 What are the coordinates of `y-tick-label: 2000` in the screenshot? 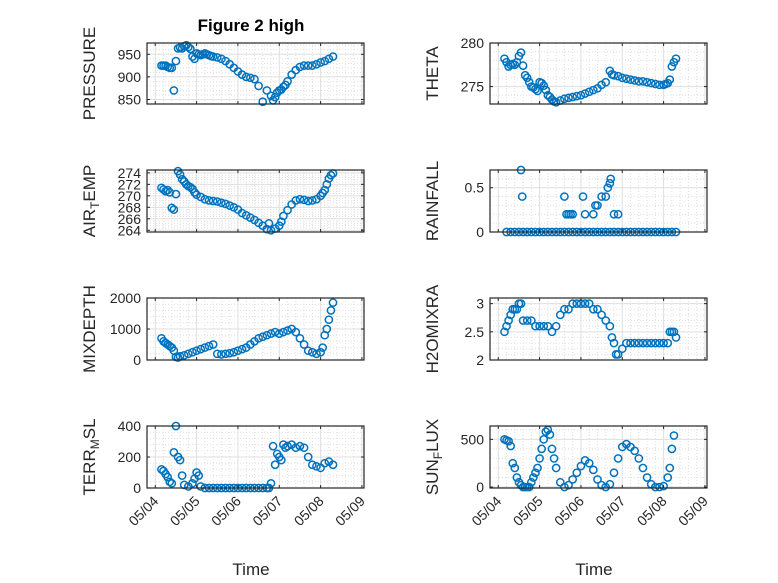 It's located at (125, 298).